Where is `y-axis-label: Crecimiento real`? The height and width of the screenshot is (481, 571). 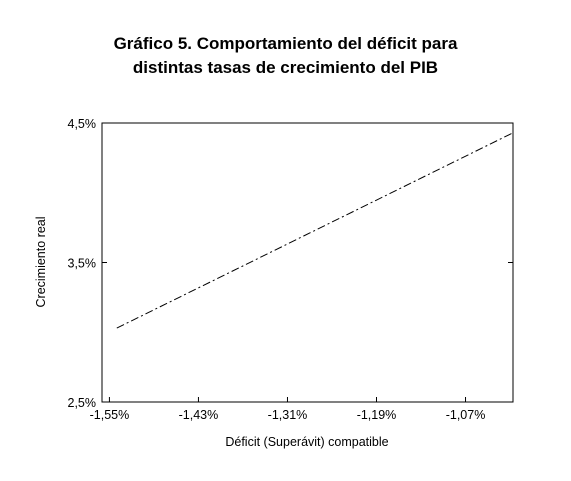
y-axis-label: Crecimiento real is located at coordinates (41, 261).